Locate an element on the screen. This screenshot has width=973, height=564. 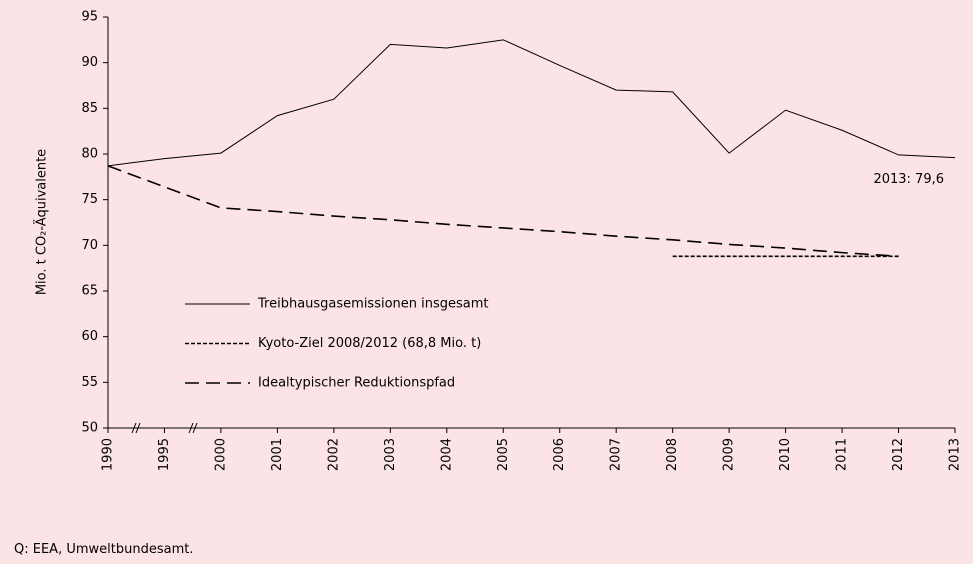
x-tick-label: 2004 is located at coordinates (446, 454).